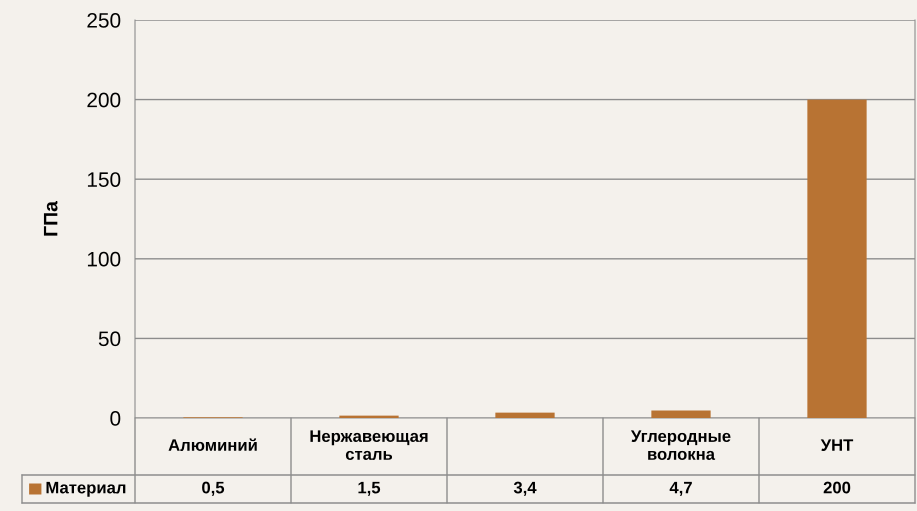 The height and width of the screenshot is (511, 917). Describe the element at coordinates (681, 489) in the screenshot. I see `data-label: 4,7` at that location.